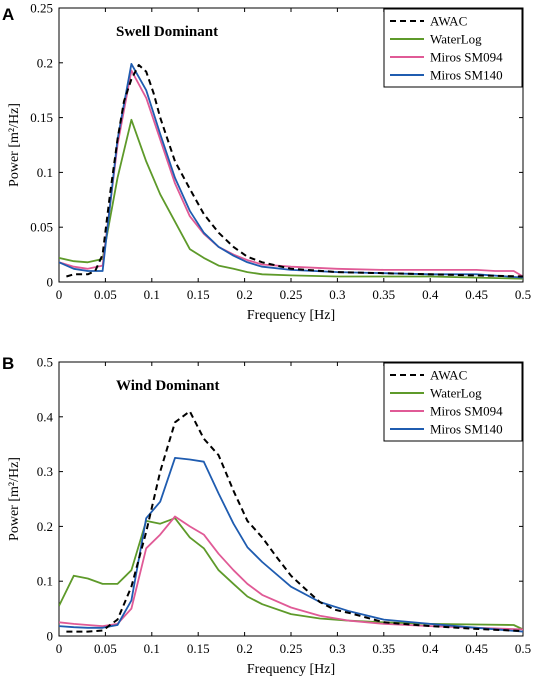 This screenshot has width=536, height=681. I want to click on y-tick-label: 0.05, so click(41, 227).